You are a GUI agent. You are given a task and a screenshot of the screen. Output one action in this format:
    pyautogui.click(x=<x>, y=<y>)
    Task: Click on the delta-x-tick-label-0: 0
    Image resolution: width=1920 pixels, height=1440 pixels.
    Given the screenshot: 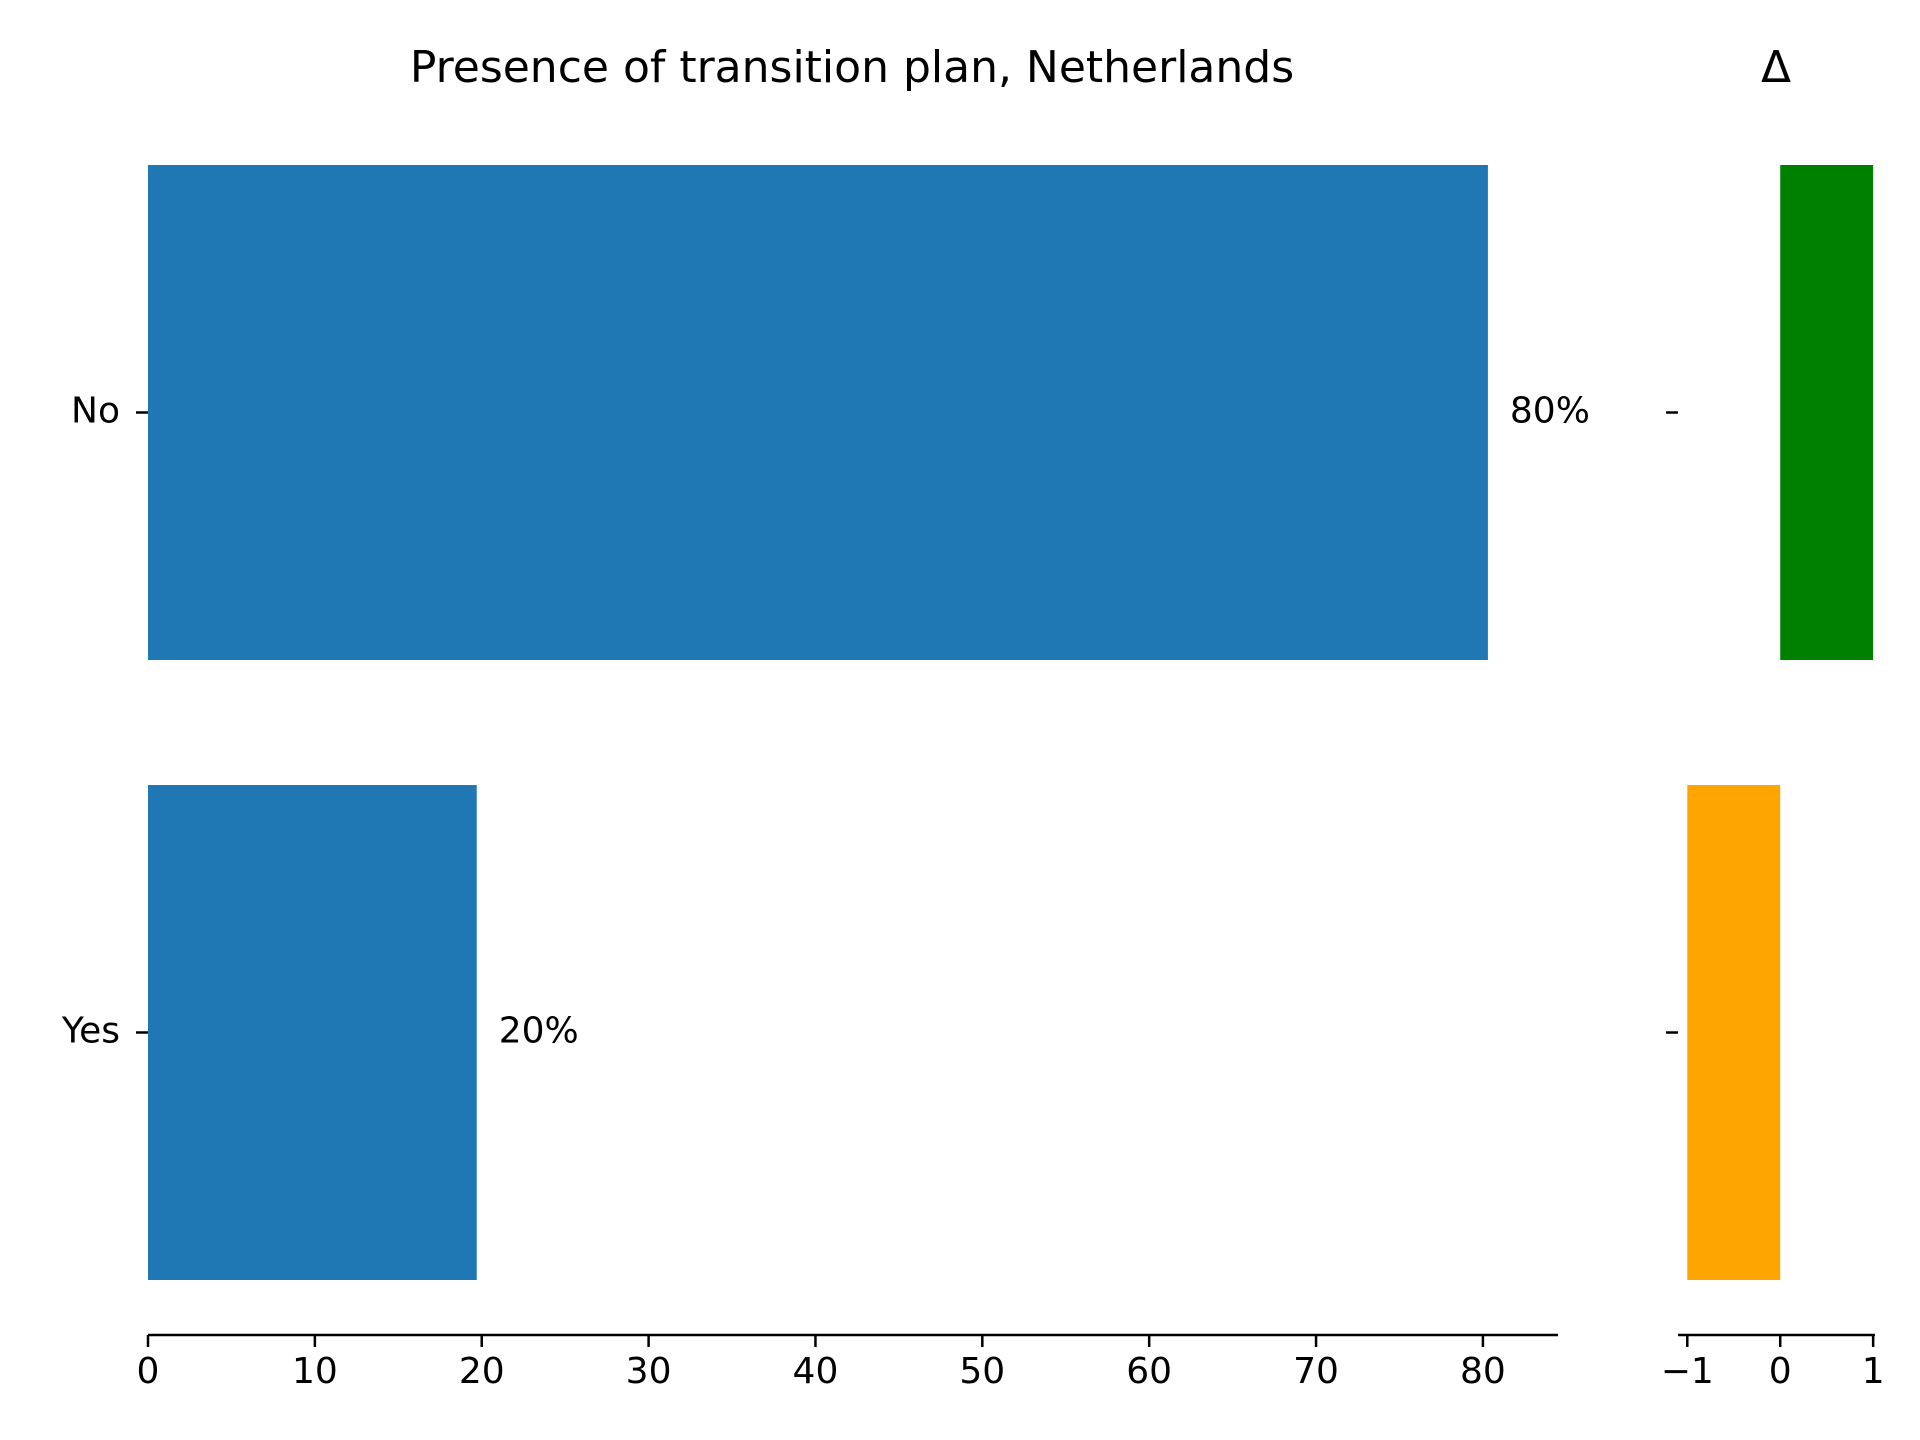 What is the action you would take?
    pyautogui.click(x=1780, y=1371)
    